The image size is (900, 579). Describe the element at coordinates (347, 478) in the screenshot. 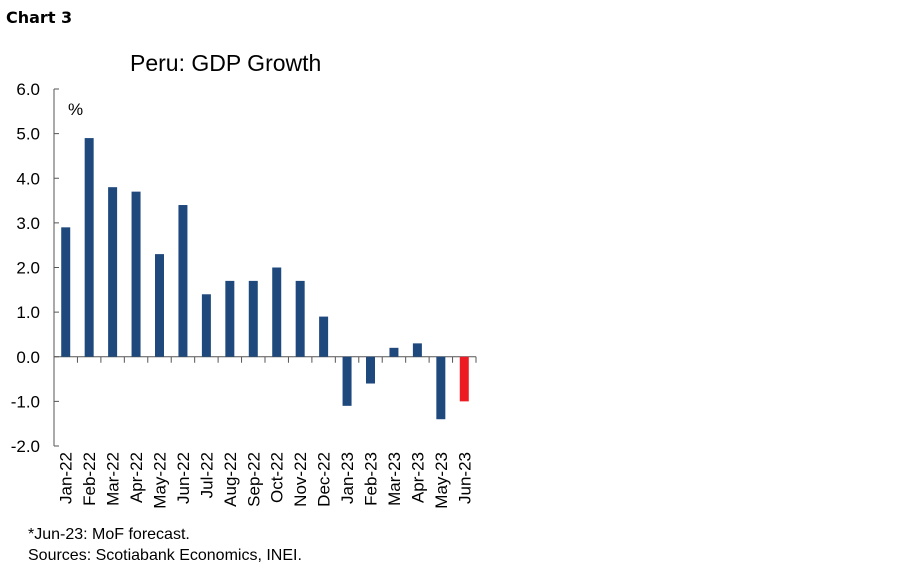

I see `x-tick-label: Jan-23` at that location.